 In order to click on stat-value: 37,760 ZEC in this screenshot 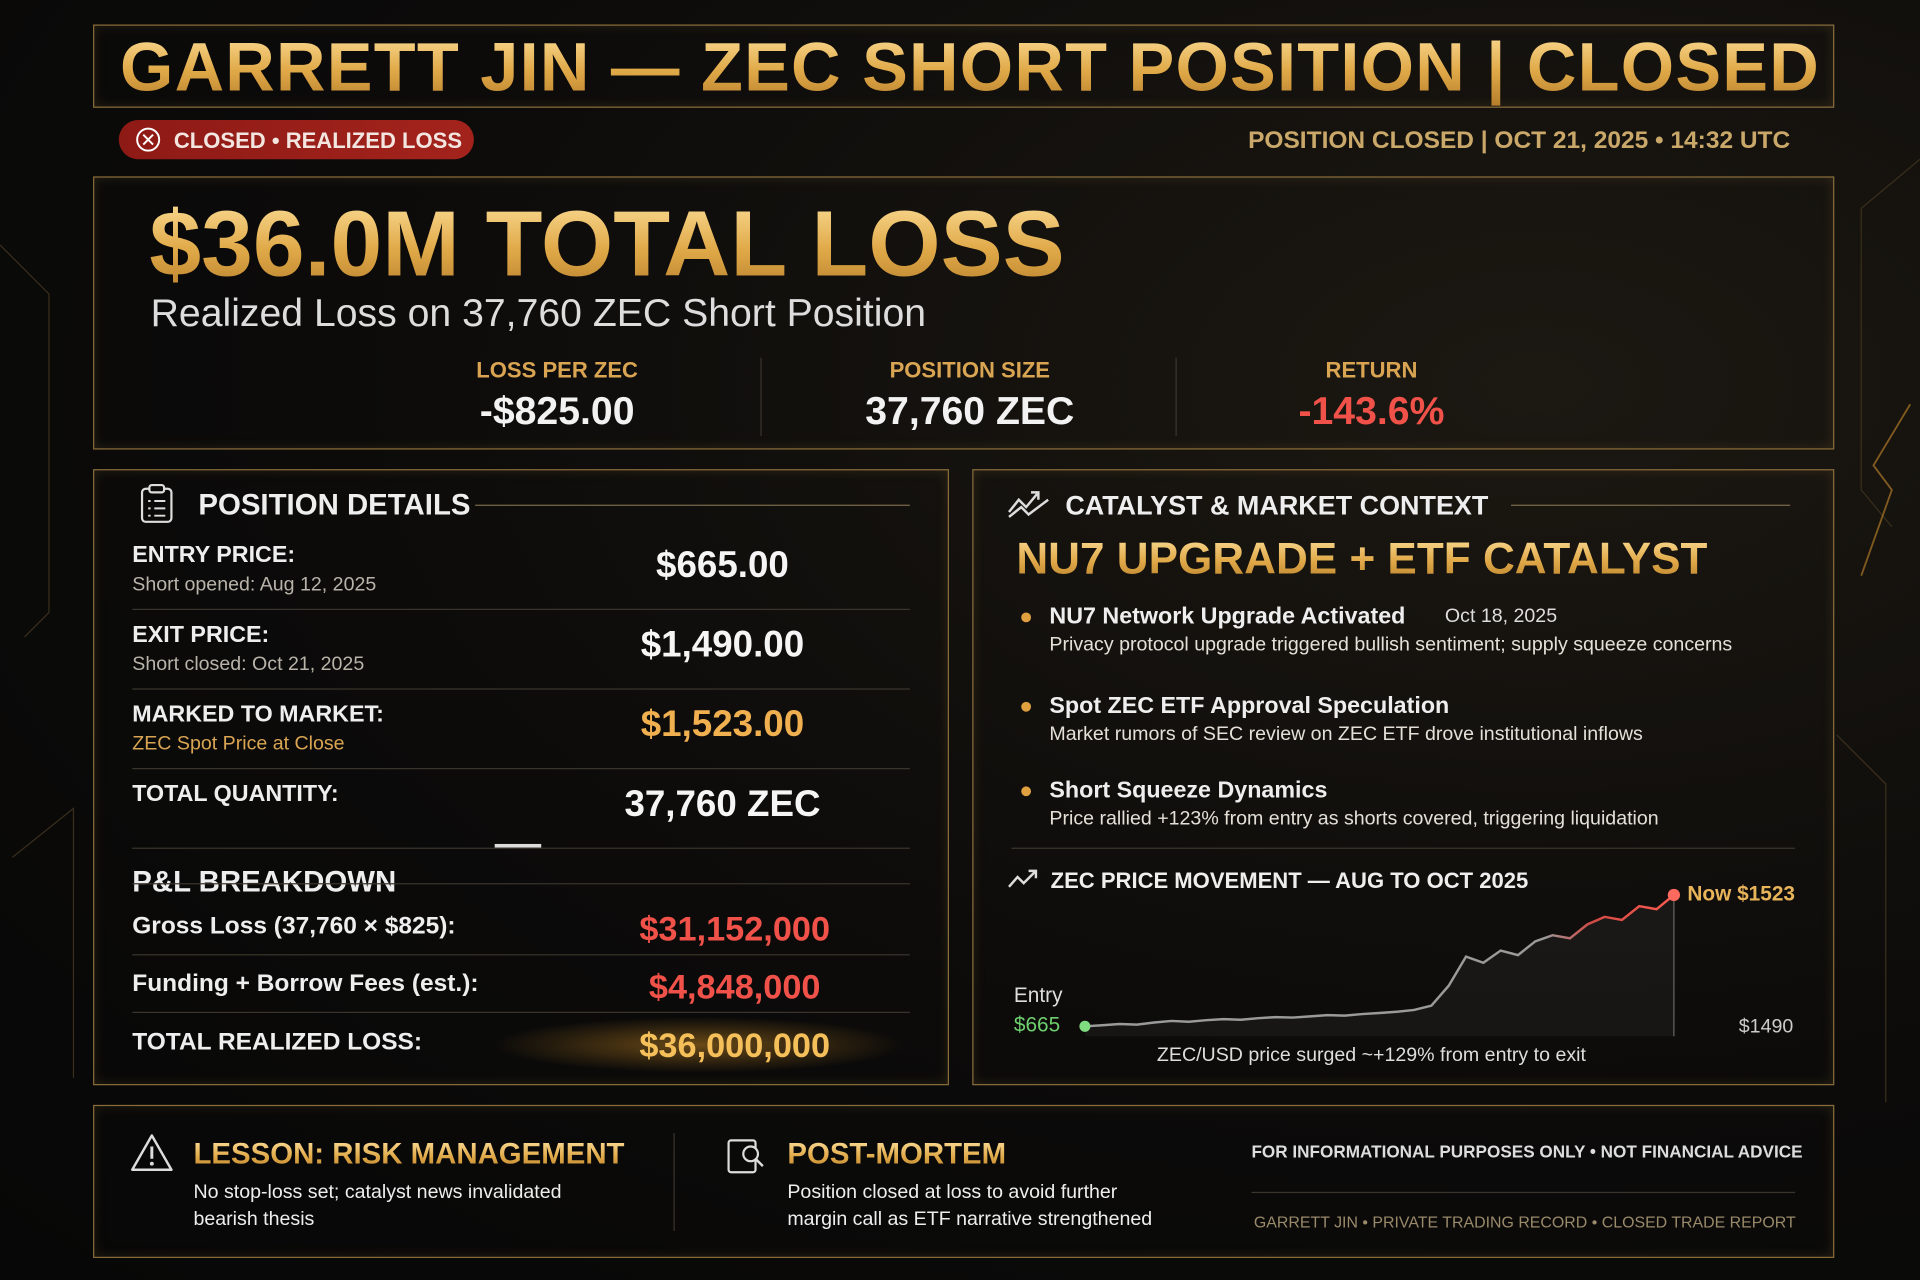, I will do `click(970, 410)`.